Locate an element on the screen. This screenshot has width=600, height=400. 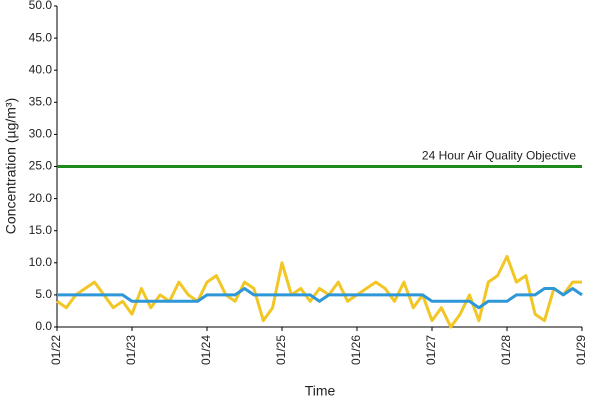
x-tick-label: 01/24 is located at coordinates (206, 350).